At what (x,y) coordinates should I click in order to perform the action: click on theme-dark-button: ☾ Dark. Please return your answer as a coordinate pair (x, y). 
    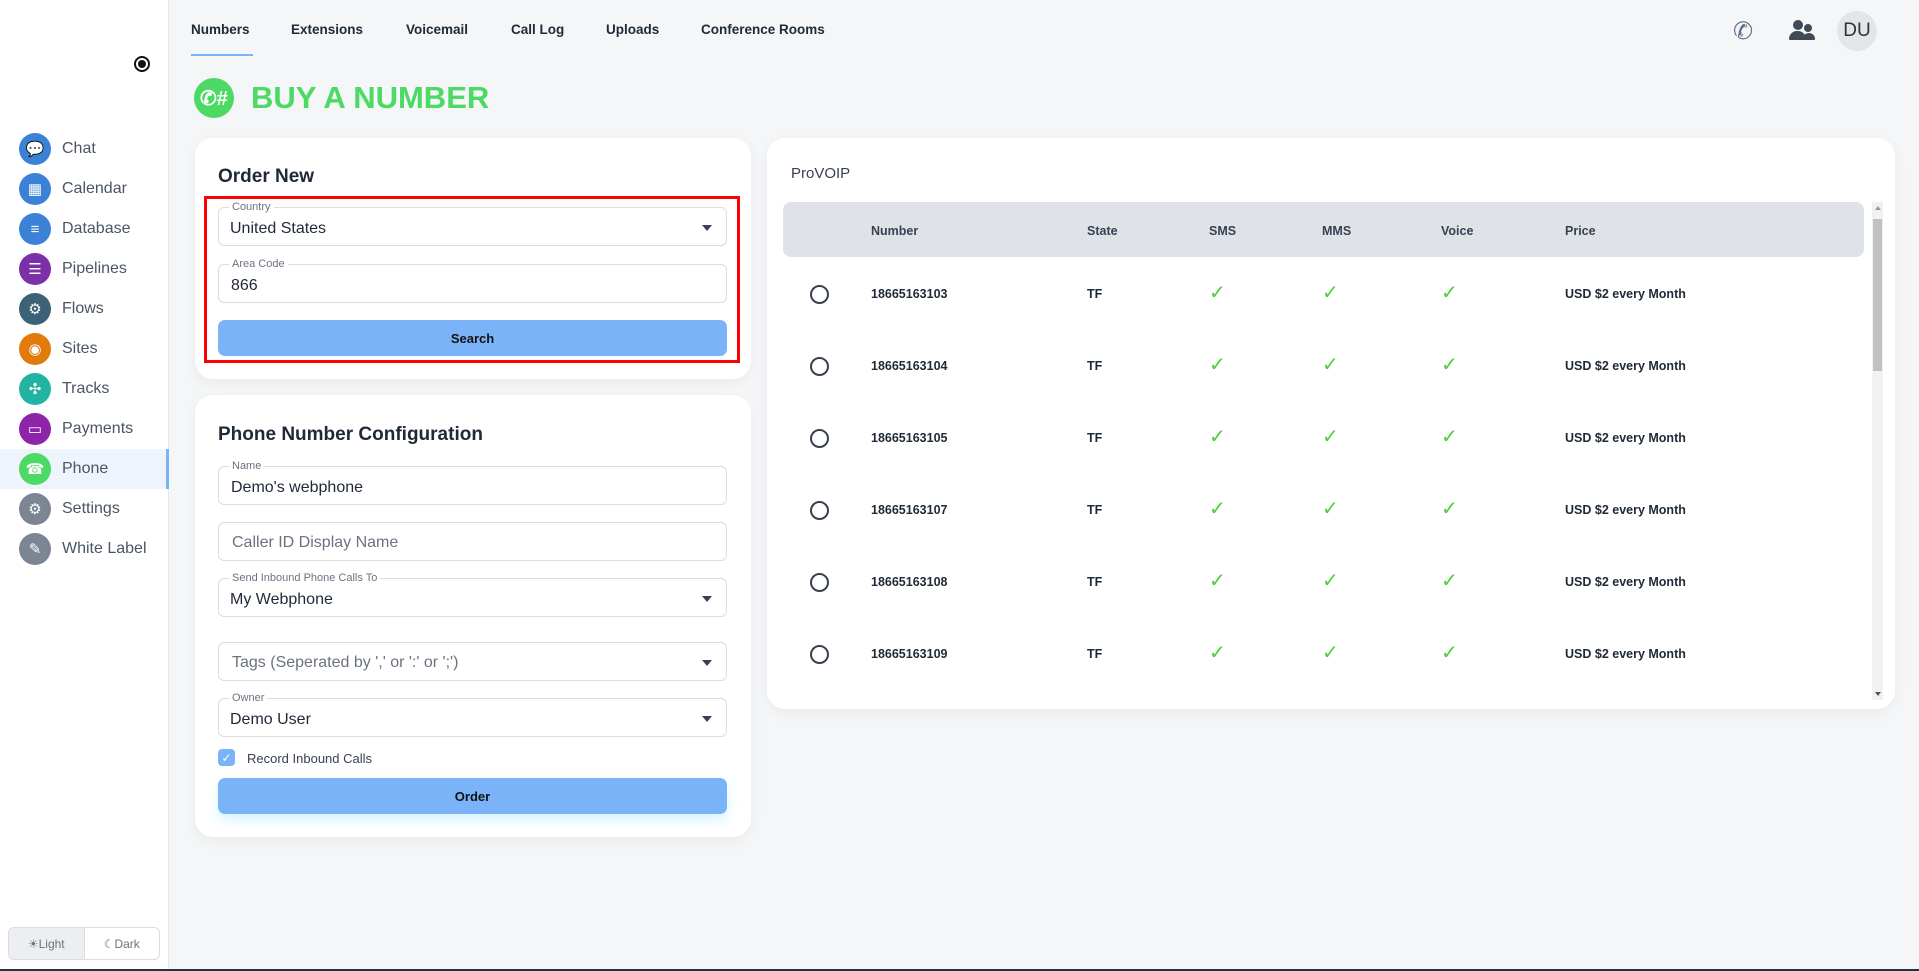
    Looking at the image, I should click on (122, 943).